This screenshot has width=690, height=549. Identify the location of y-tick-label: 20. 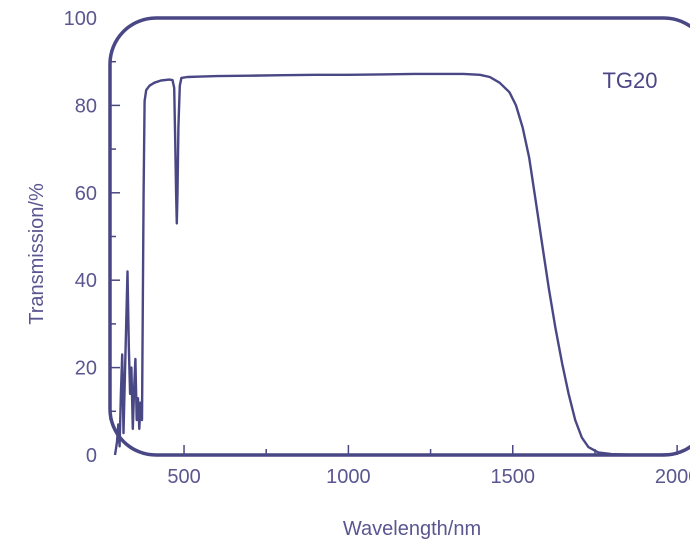
(86, 369).